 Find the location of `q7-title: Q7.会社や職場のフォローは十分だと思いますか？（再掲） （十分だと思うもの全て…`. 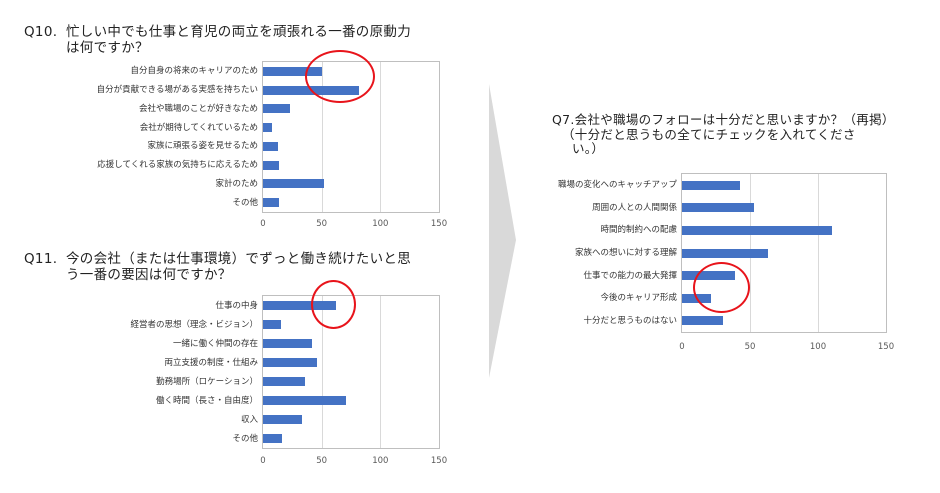

q7-title: Q7.会社や職場のフォローは十分だと思いますか？（再掲） （十分だと思うもの全て… is located at coordinates (723, 134).